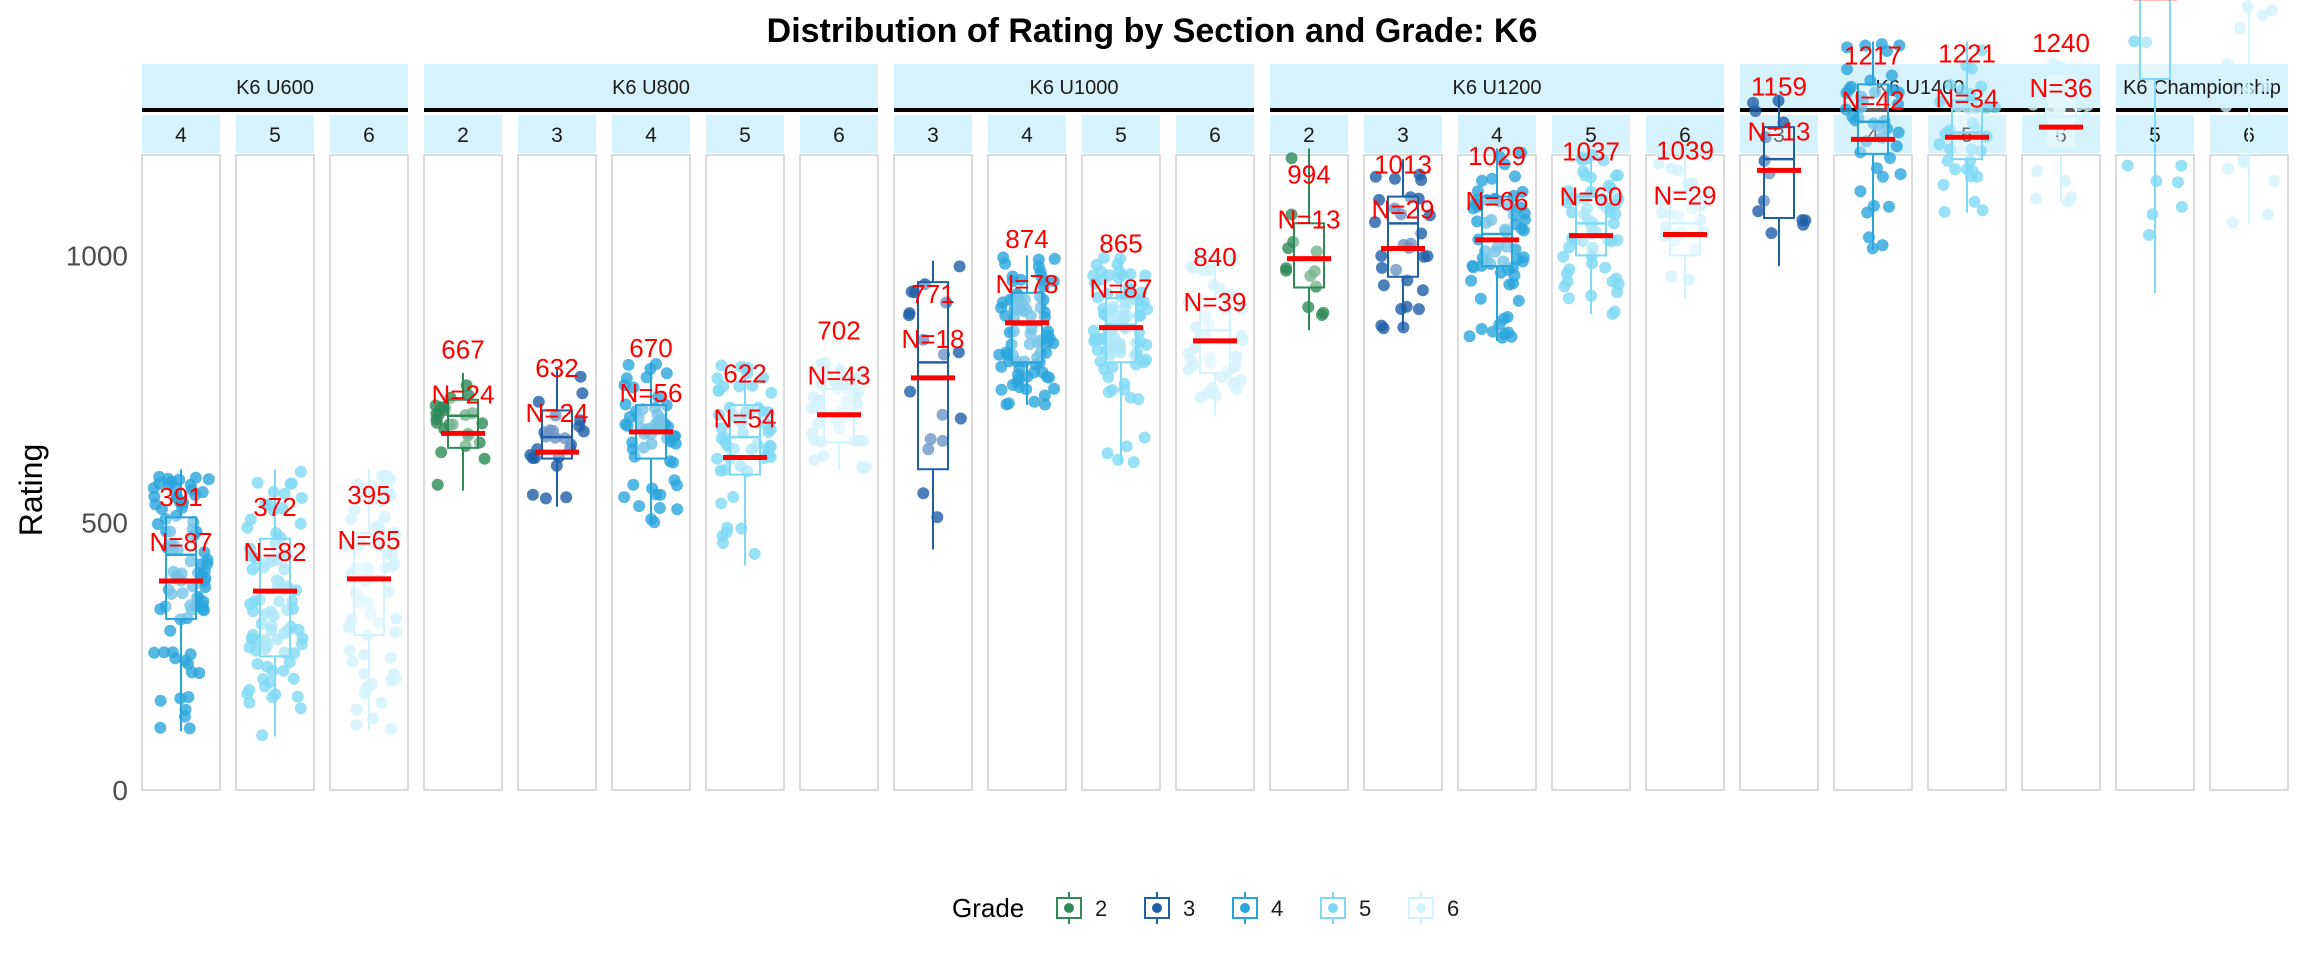  What do you see at coordinates (2202, 86) in the screenshot?
I see `section-strip` at bounding box center [2202, 86].